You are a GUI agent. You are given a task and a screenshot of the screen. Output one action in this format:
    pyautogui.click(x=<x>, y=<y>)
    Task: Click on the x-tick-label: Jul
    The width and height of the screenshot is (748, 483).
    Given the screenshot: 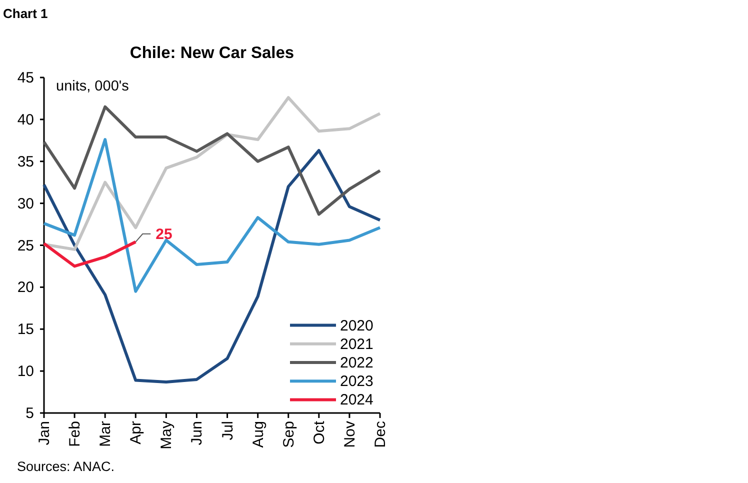 What is the action you would take?
    pyautogui.click(x=227, y=430)
    